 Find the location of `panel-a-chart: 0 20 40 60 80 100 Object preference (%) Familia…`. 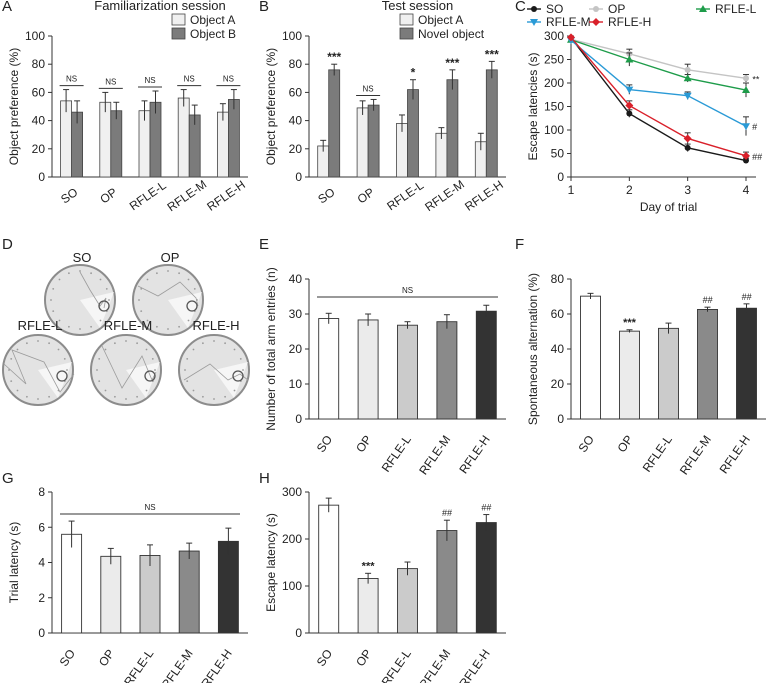

panel-a-chart: 0 20 40 60 80 100 Object preference (%) Familia… is located at coordinates (127, 107).